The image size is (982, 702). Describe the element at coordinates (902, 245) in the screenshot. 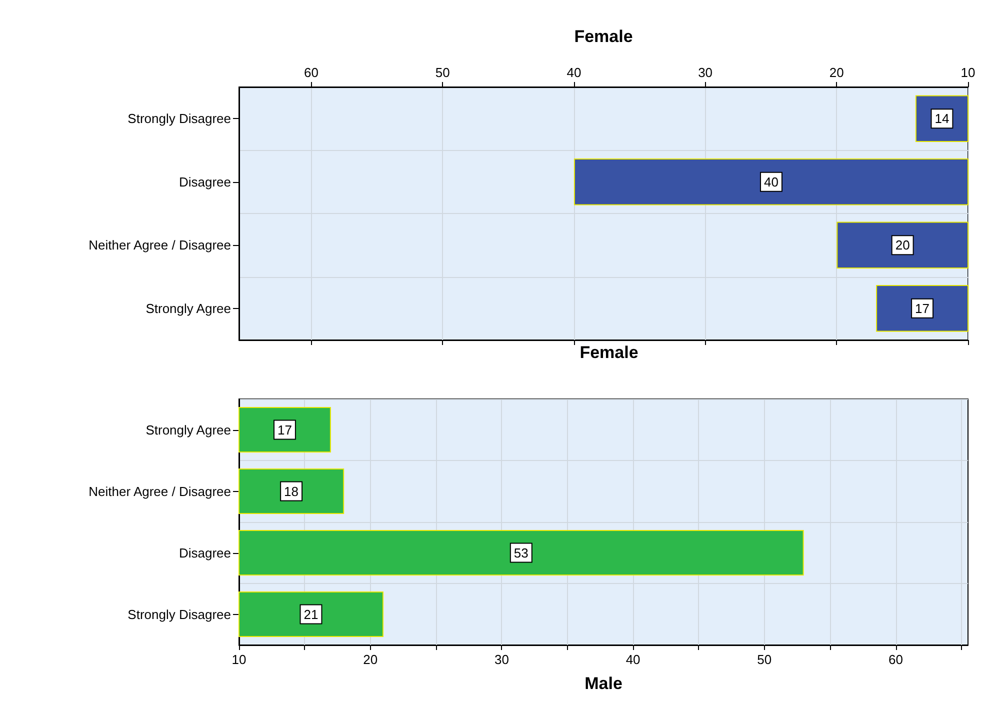

I see `data-label: 20` at that location.